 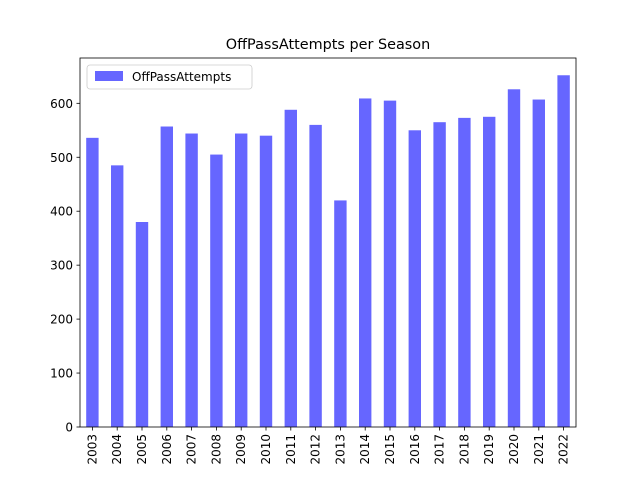 I want to click on x-tick-label: 2006, so click(x=167, y=449).